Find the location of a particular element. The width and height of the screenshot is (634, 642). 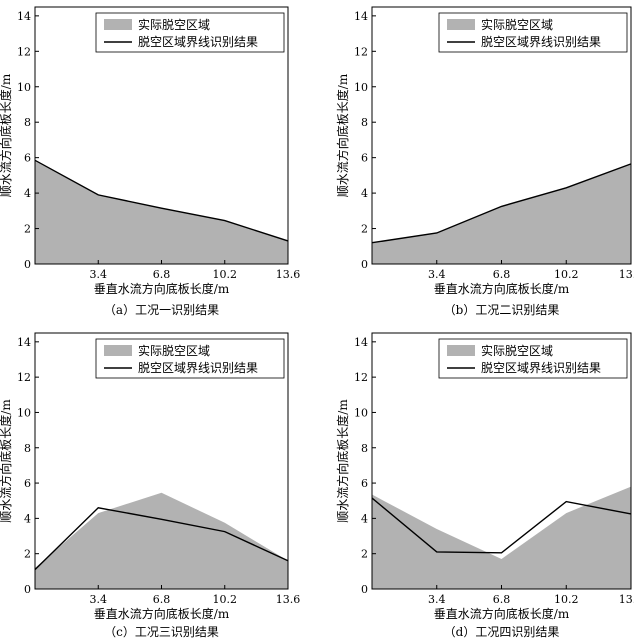

panel-caption: （d）工况四识别结果 is located at coordinates (502, 632).